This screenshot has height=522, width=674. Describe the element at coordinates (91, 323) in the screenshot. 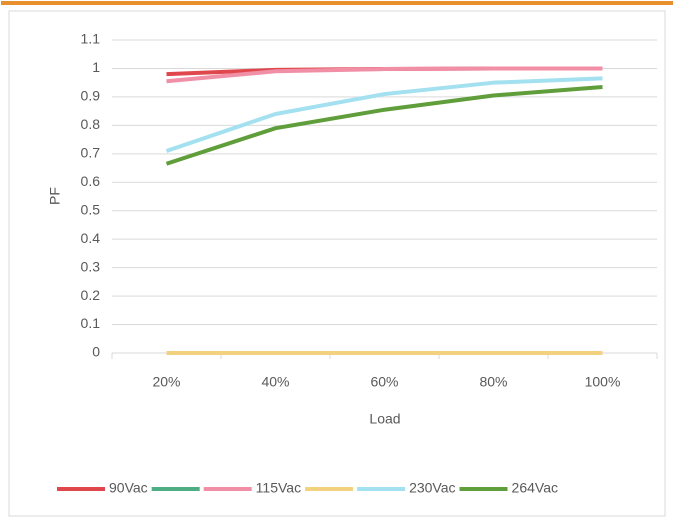

I see `y-tick-label: 0.1` at that location.